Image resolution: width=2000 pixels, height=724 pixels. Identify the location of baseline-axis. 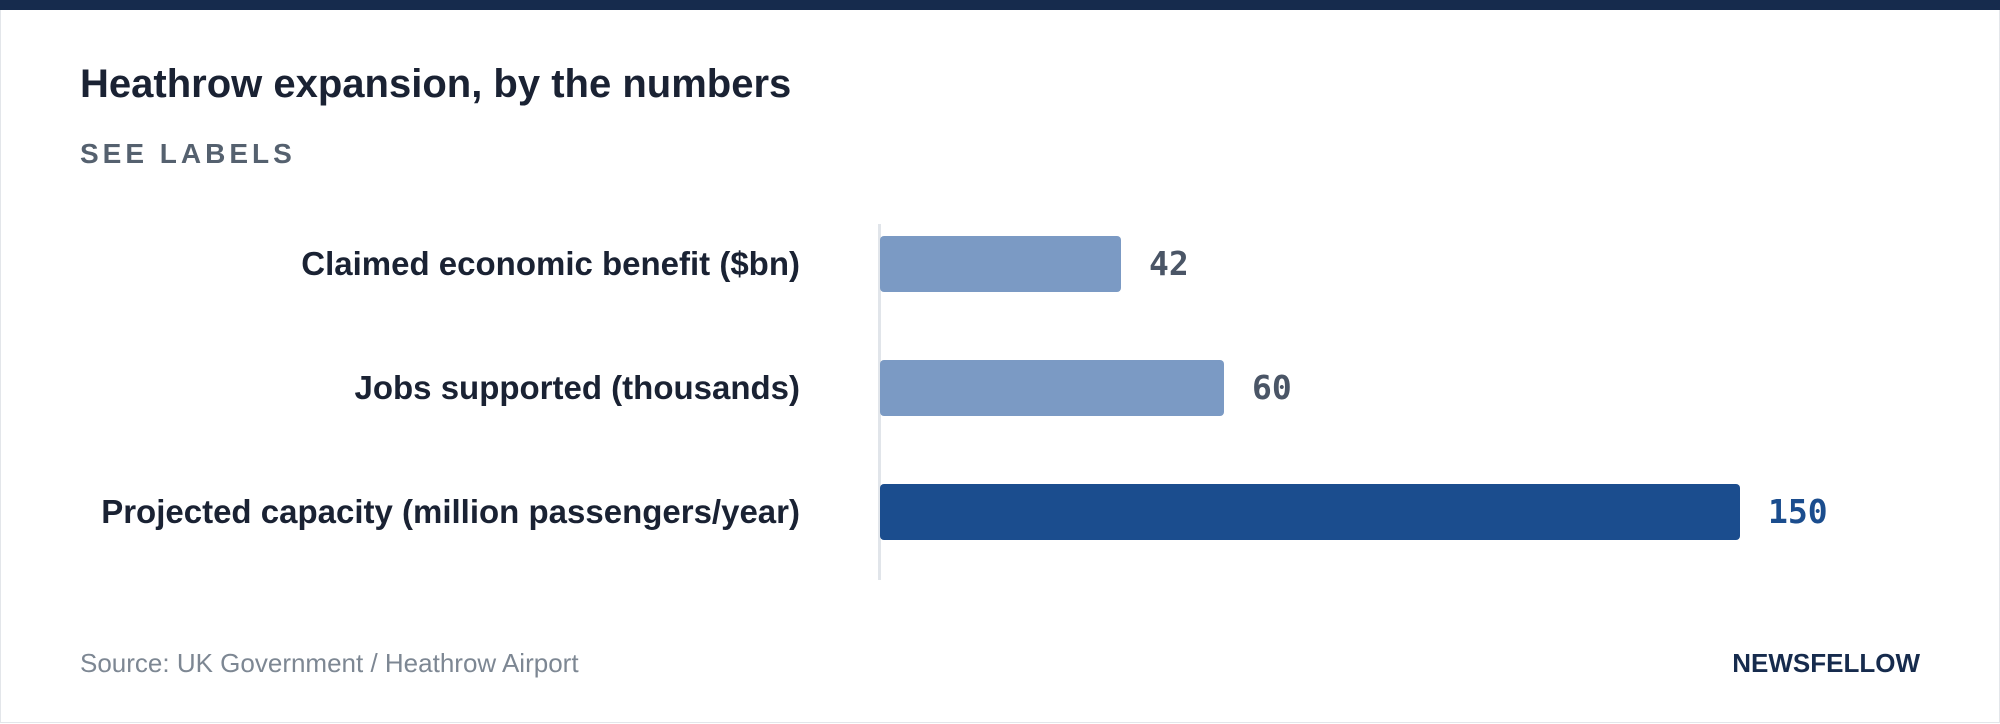
(879, 402).